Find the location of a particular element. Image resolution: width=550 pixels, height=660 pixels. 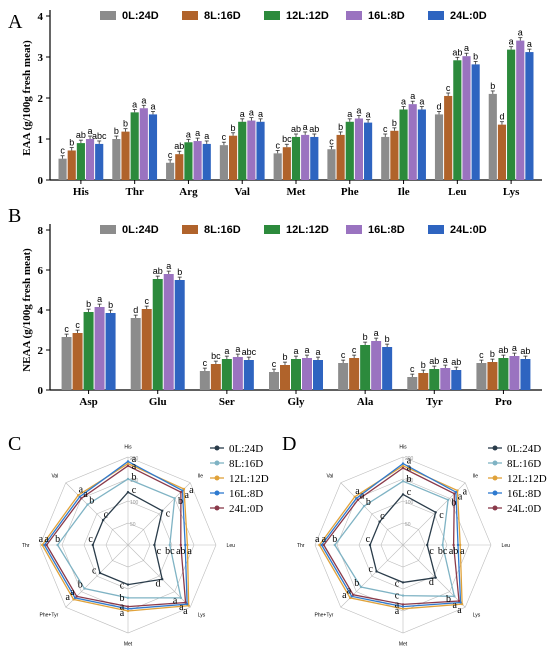

legend-label: 12L:12D is located at coordinates (249, 479).